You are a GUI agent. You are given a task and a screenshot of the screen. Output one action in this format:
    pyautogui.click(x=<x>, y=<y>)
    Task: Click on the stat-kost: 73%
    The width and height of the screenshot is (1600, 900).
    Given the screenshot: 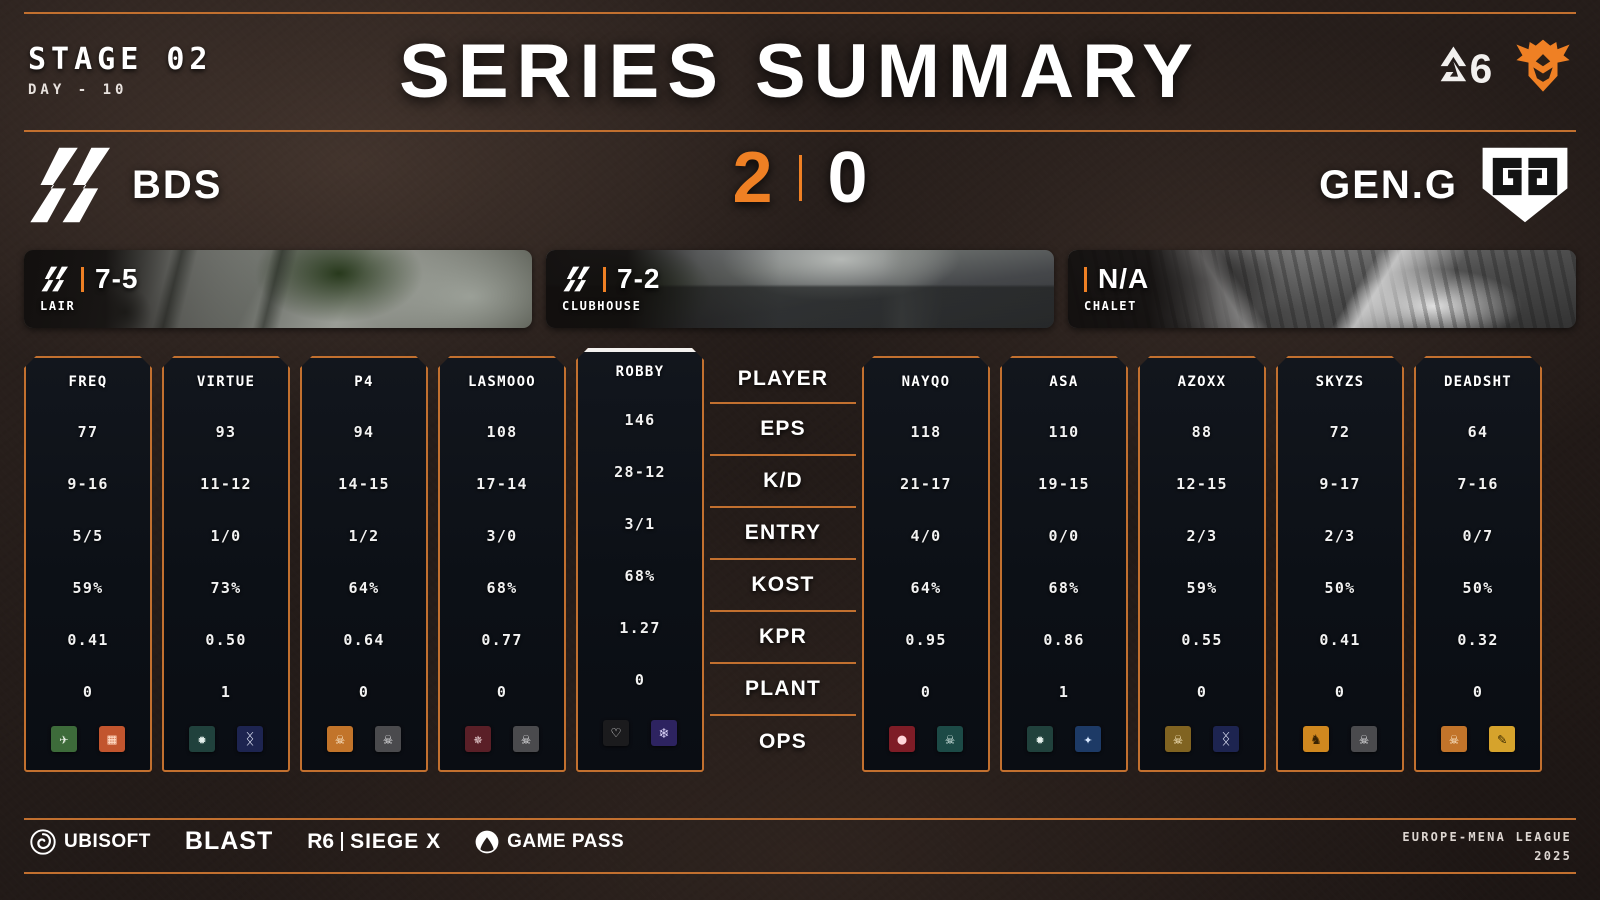 What is the action you would take?
    pyautogui.click(x=226, y=588)
    